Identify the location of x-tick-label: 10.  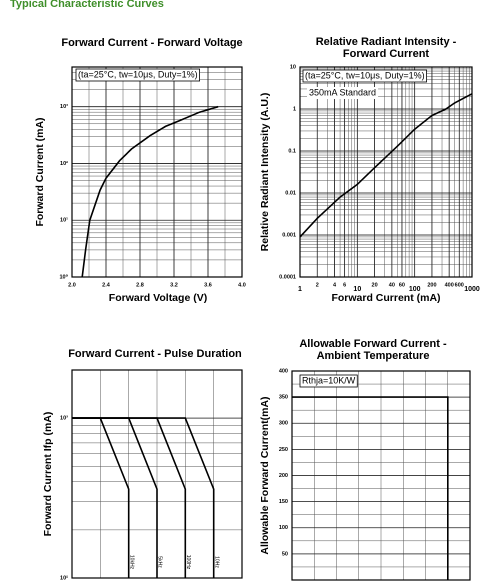
(357, 289).